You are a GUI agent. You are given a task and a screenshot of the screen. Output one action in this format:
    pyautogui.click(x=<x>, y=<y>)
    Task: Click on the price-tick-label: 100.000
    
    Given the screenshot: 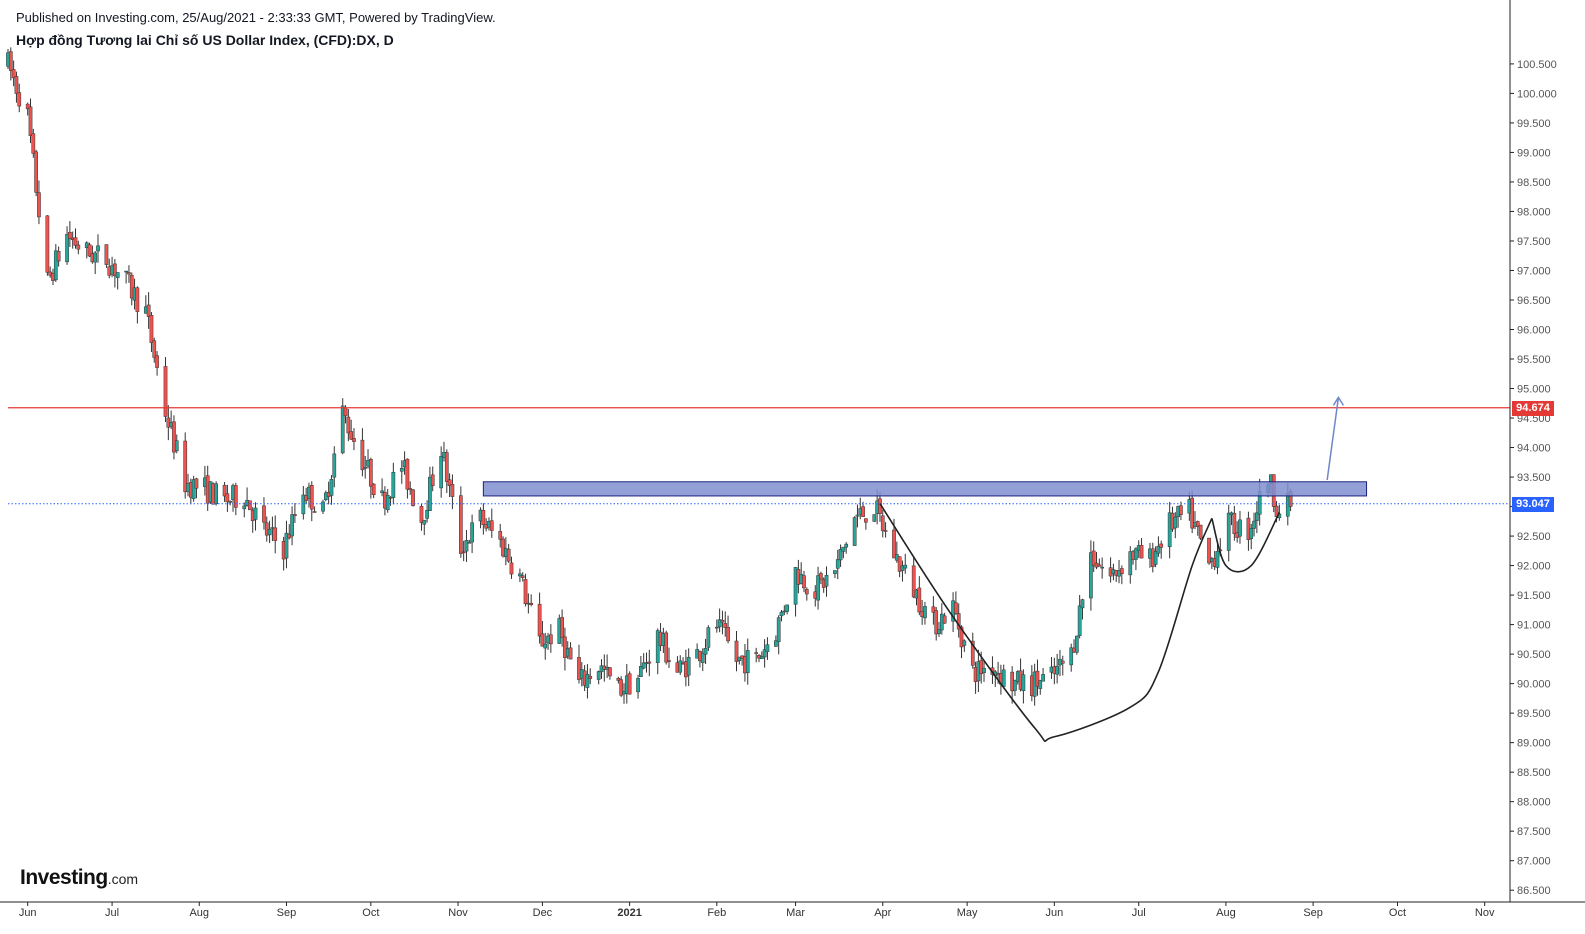 What is the action you would take?
    pyautogui.click(x=1537, y=94)
    